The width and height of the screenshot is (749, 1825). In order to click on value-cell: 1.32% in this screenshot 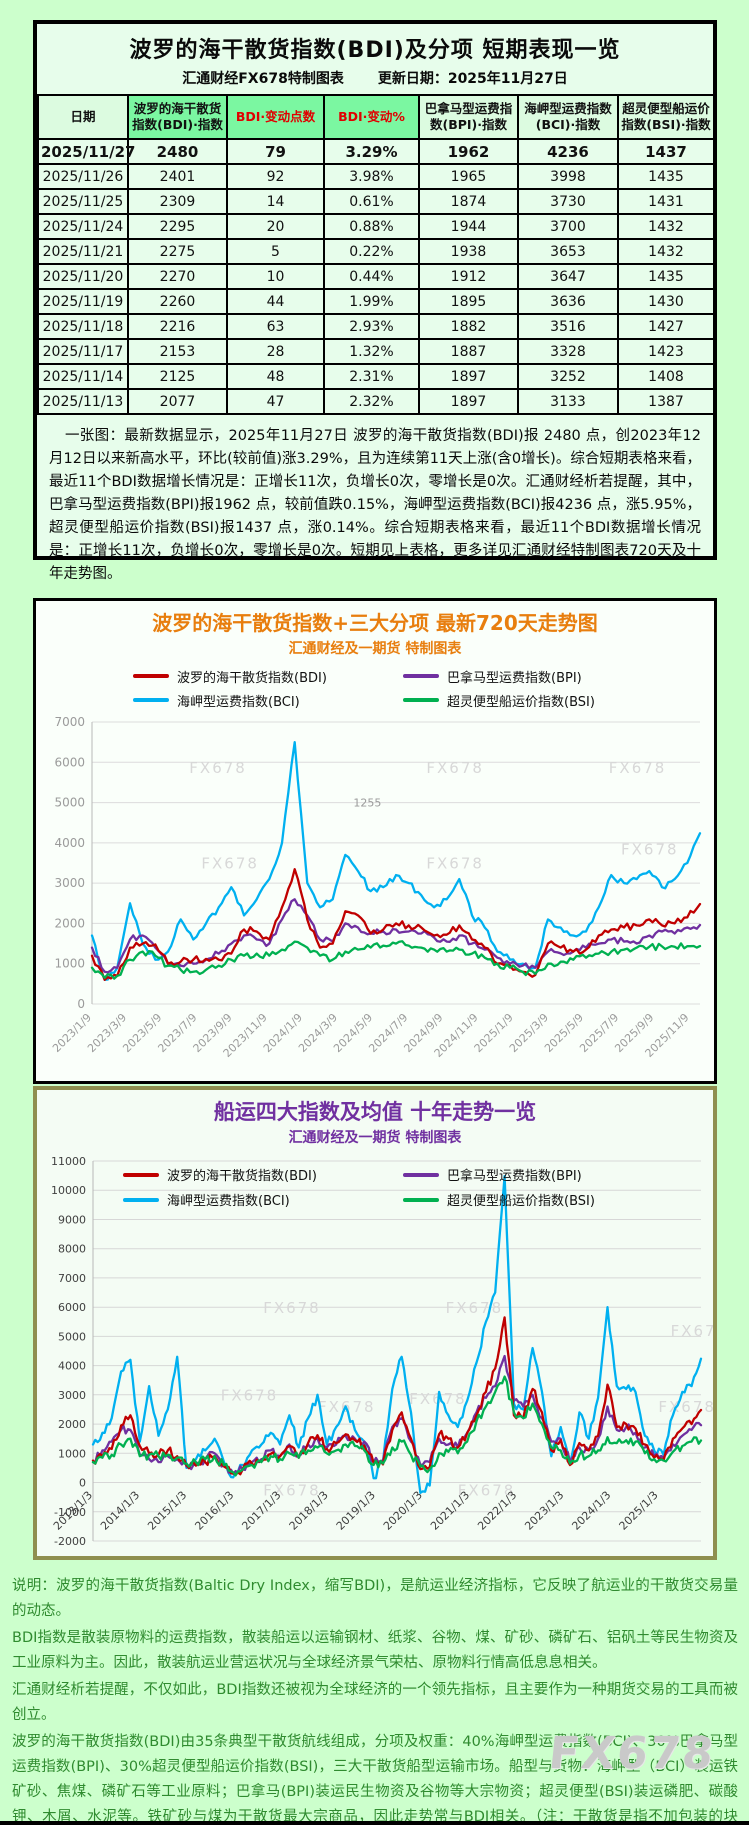, I will do `click(371, 351)`.